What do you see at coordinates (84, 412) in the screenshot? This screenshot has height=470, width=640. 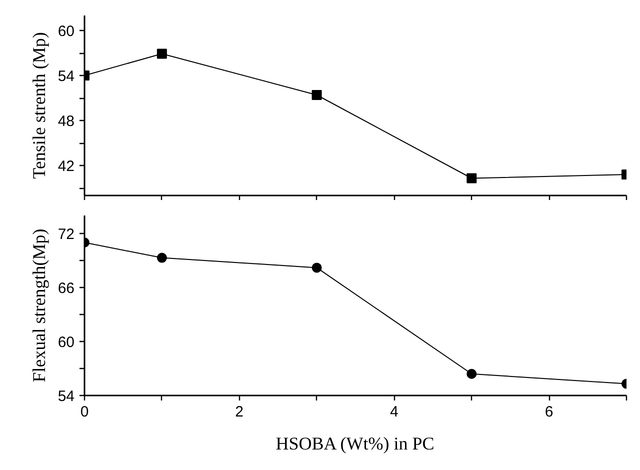 I see `x-tick-label: 0` at bounding box center [84, 412].